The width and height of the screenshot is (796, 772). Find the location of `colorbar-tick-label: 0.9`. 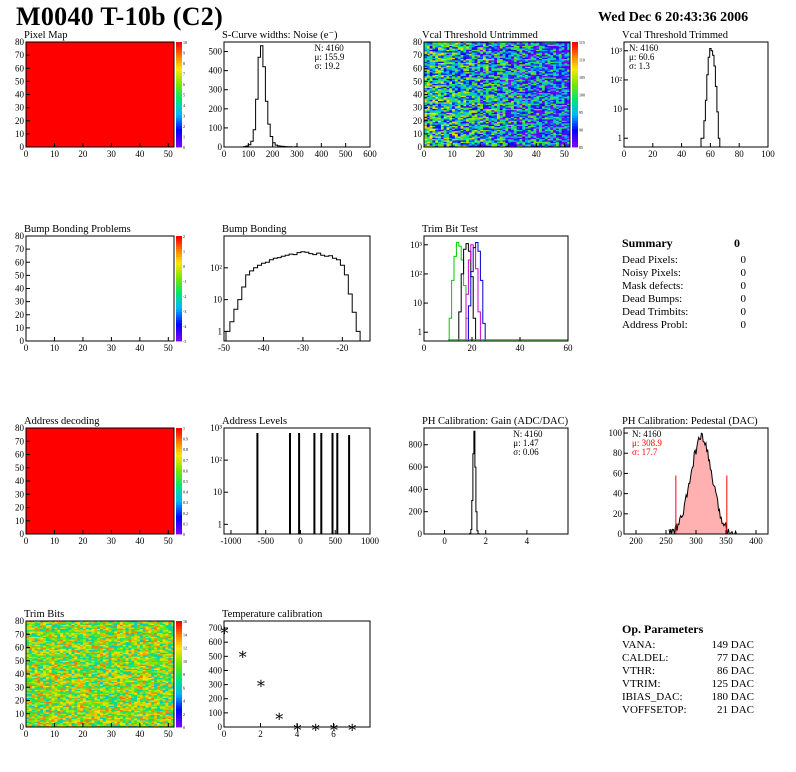

colorbar-tick-label: 0.9 is located at coordinates (185, 439).